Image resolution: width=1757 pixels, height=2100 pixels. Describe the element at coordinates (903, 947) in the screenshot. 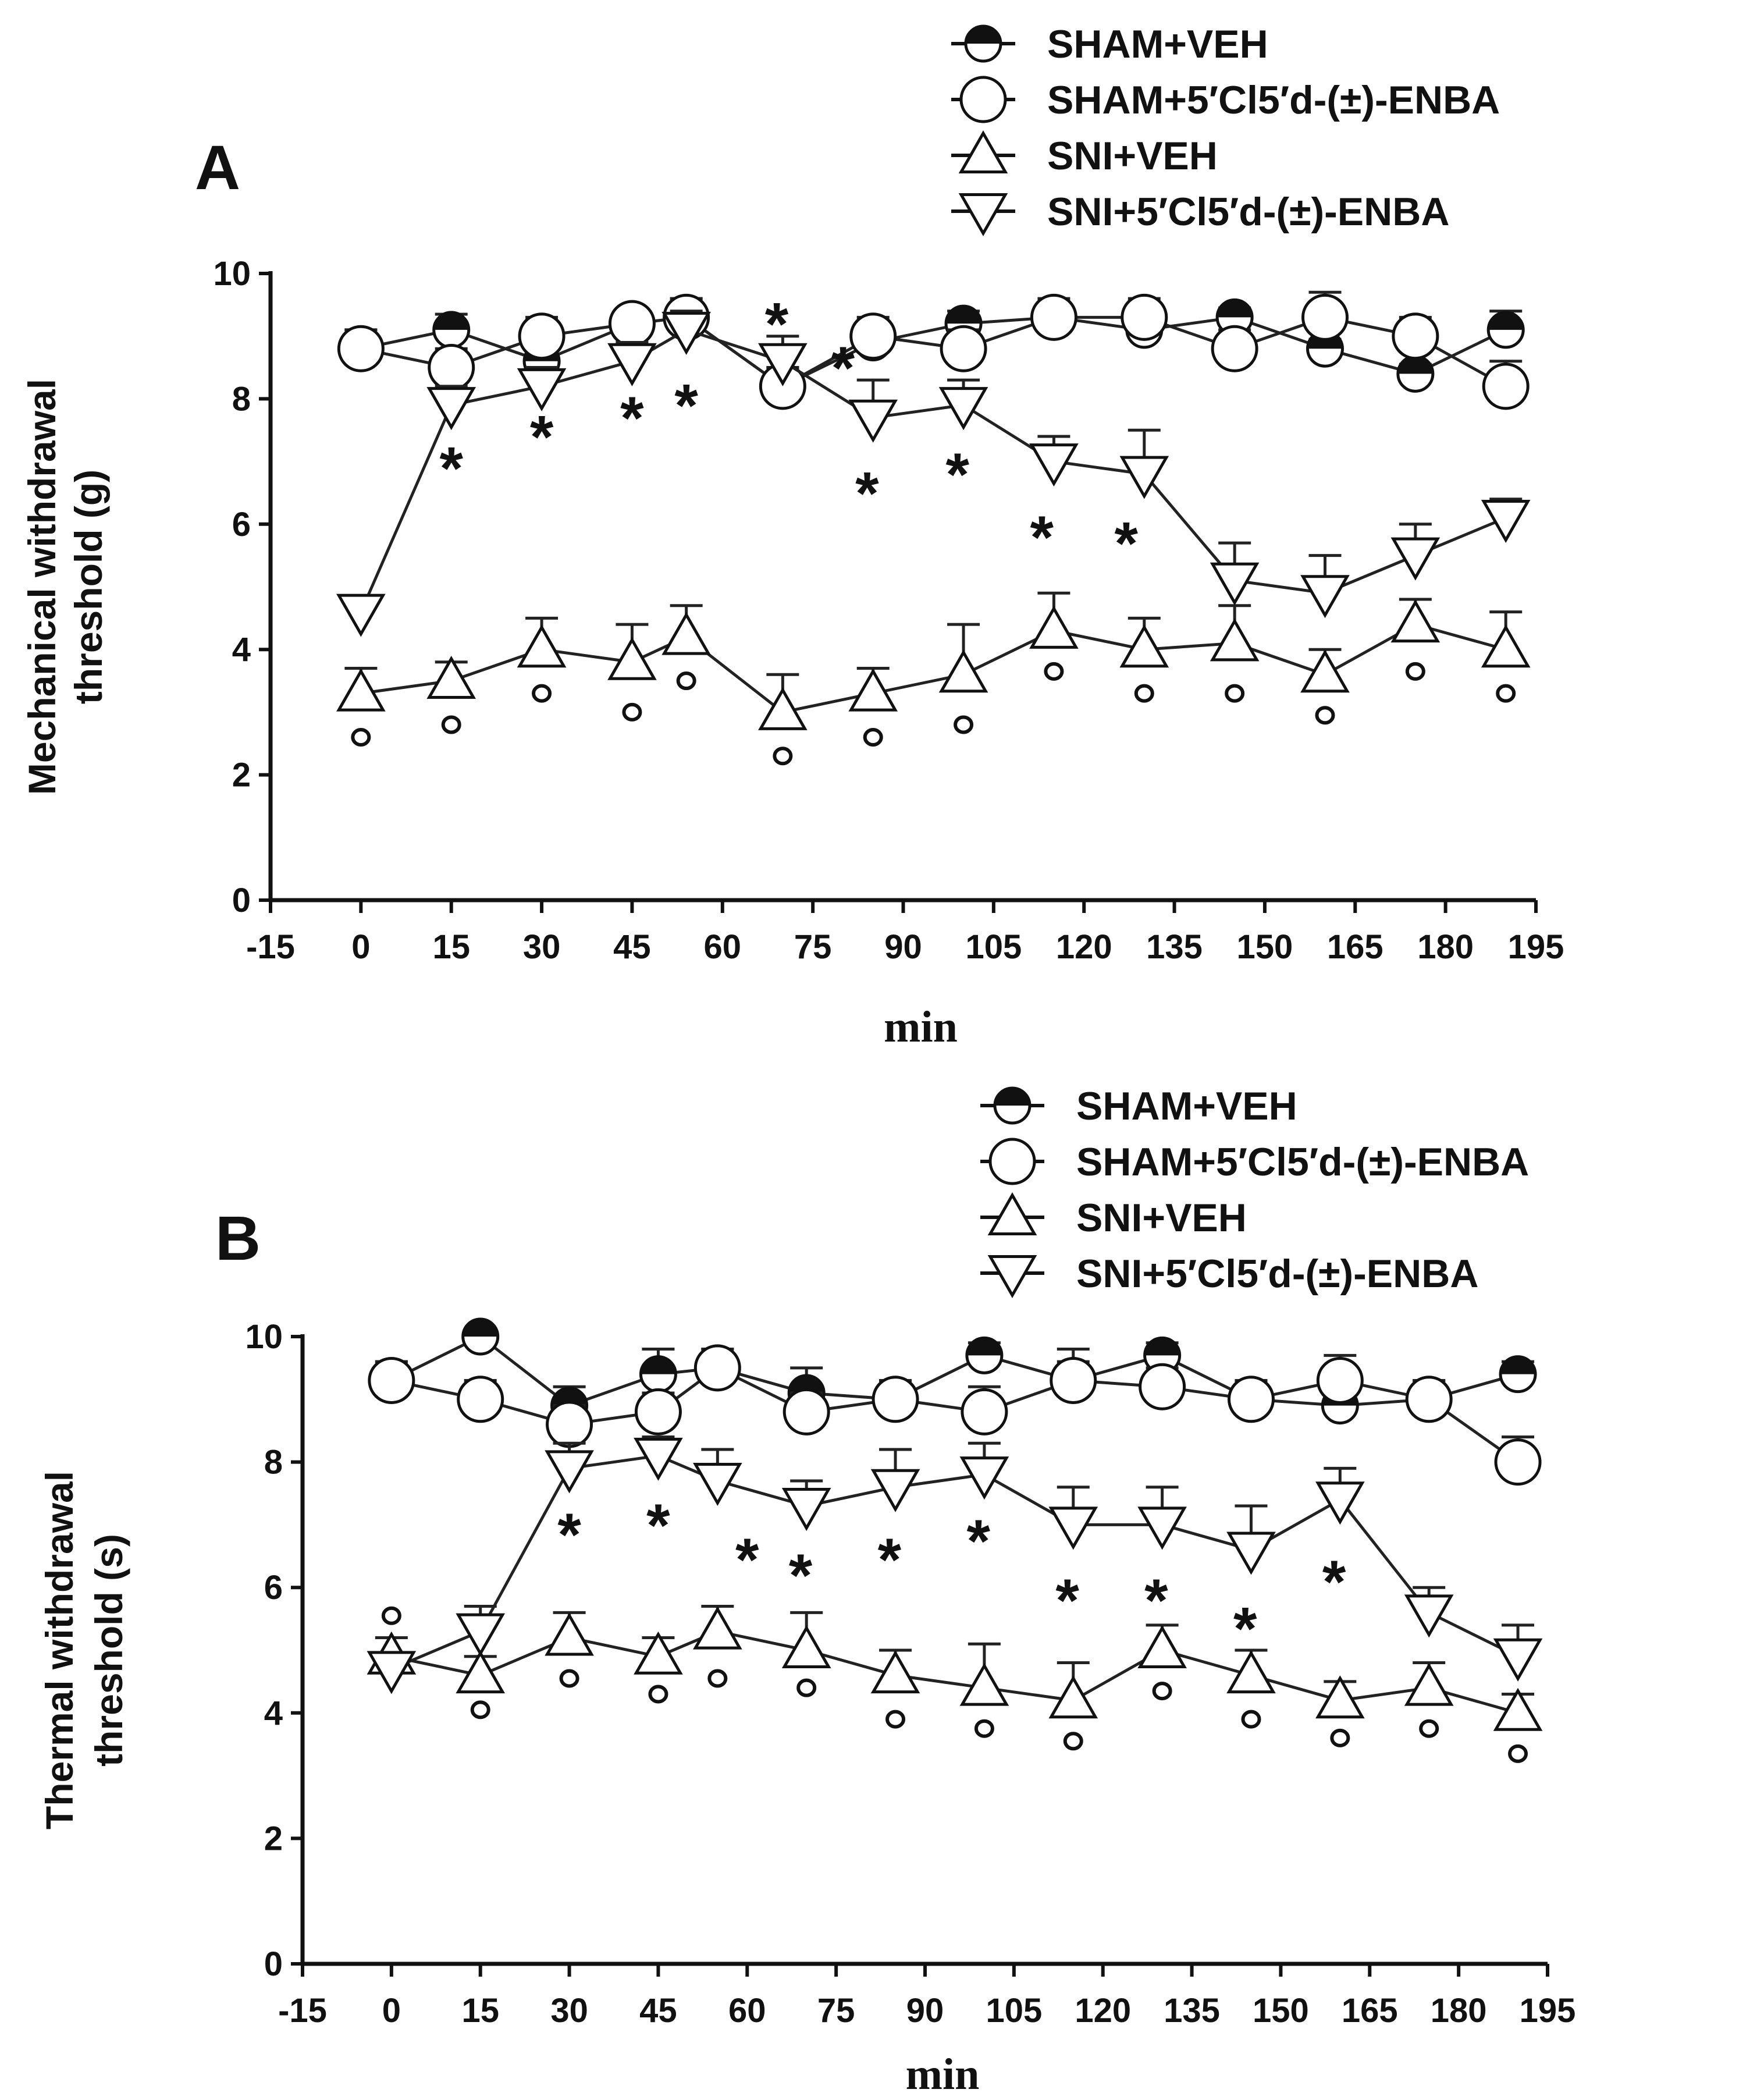

I see `panel-a-x-tick-label: 90` at that location.